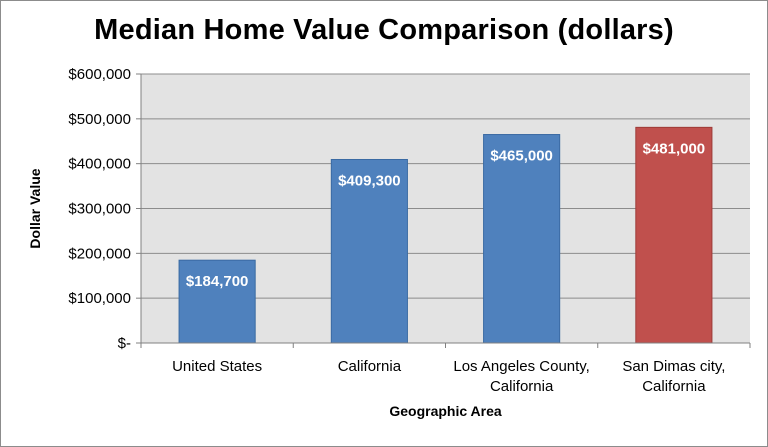 This screenshot has width=768, height=447. I want to click on data-label: $409,300, so click(369, 180).